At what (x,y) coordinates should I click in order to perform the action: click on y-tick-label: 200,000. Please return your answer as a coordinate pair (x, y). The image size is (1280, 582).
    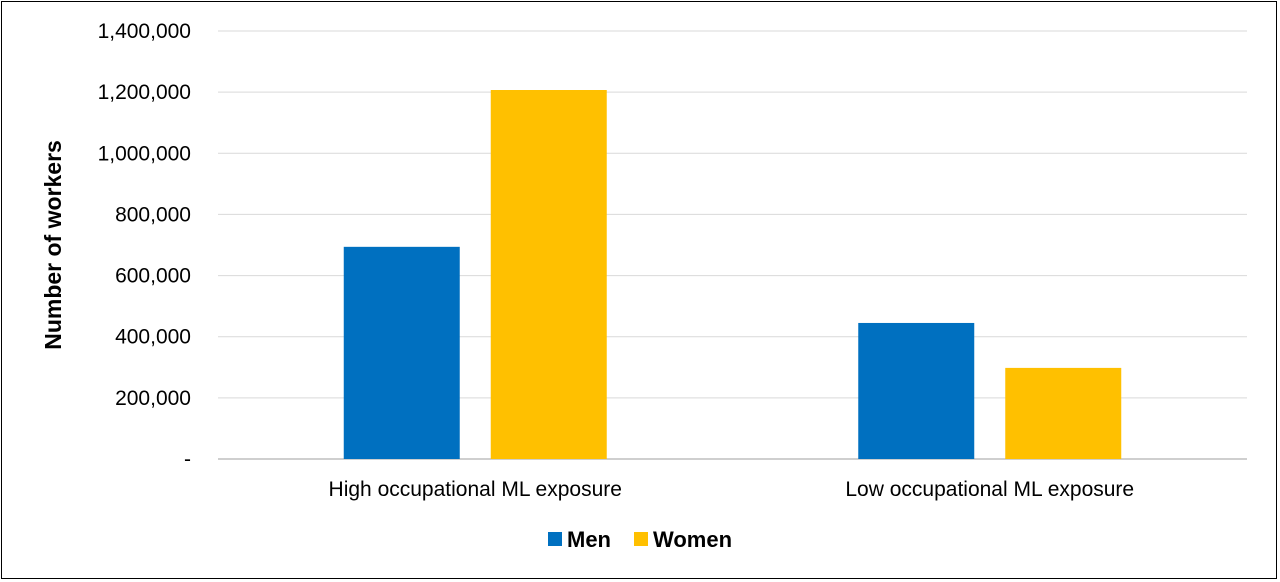
    Looking at the image, I should click on (153, 398).